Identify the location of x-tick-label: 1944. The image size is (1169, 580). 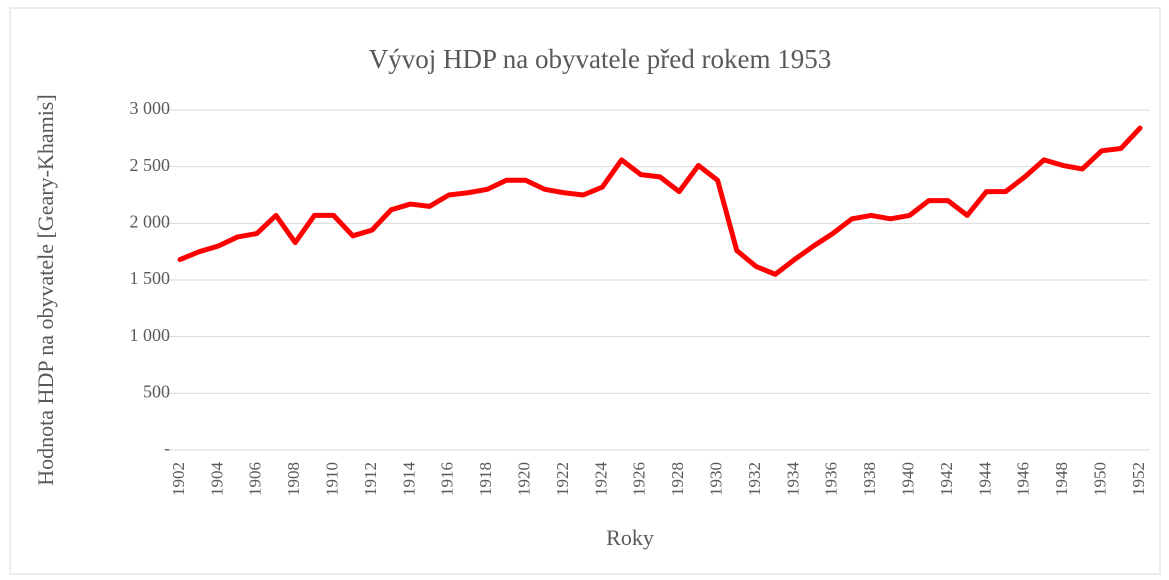
(984, 479).